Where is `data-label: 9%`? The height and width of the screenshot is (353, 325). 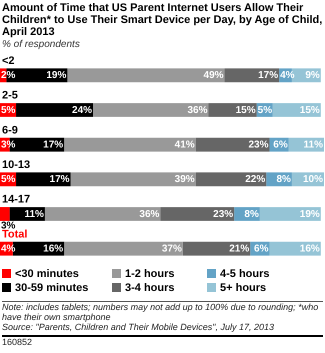 data-label: 9% is located at coordinates (312, 76).